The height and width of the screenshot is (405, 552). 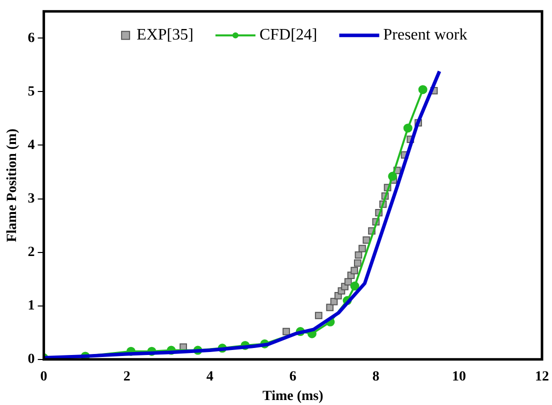 What do you see at coordinates (31, 306) in the screenshot?
I see `y-tick-label: 1` at bounding box center [31, 306].